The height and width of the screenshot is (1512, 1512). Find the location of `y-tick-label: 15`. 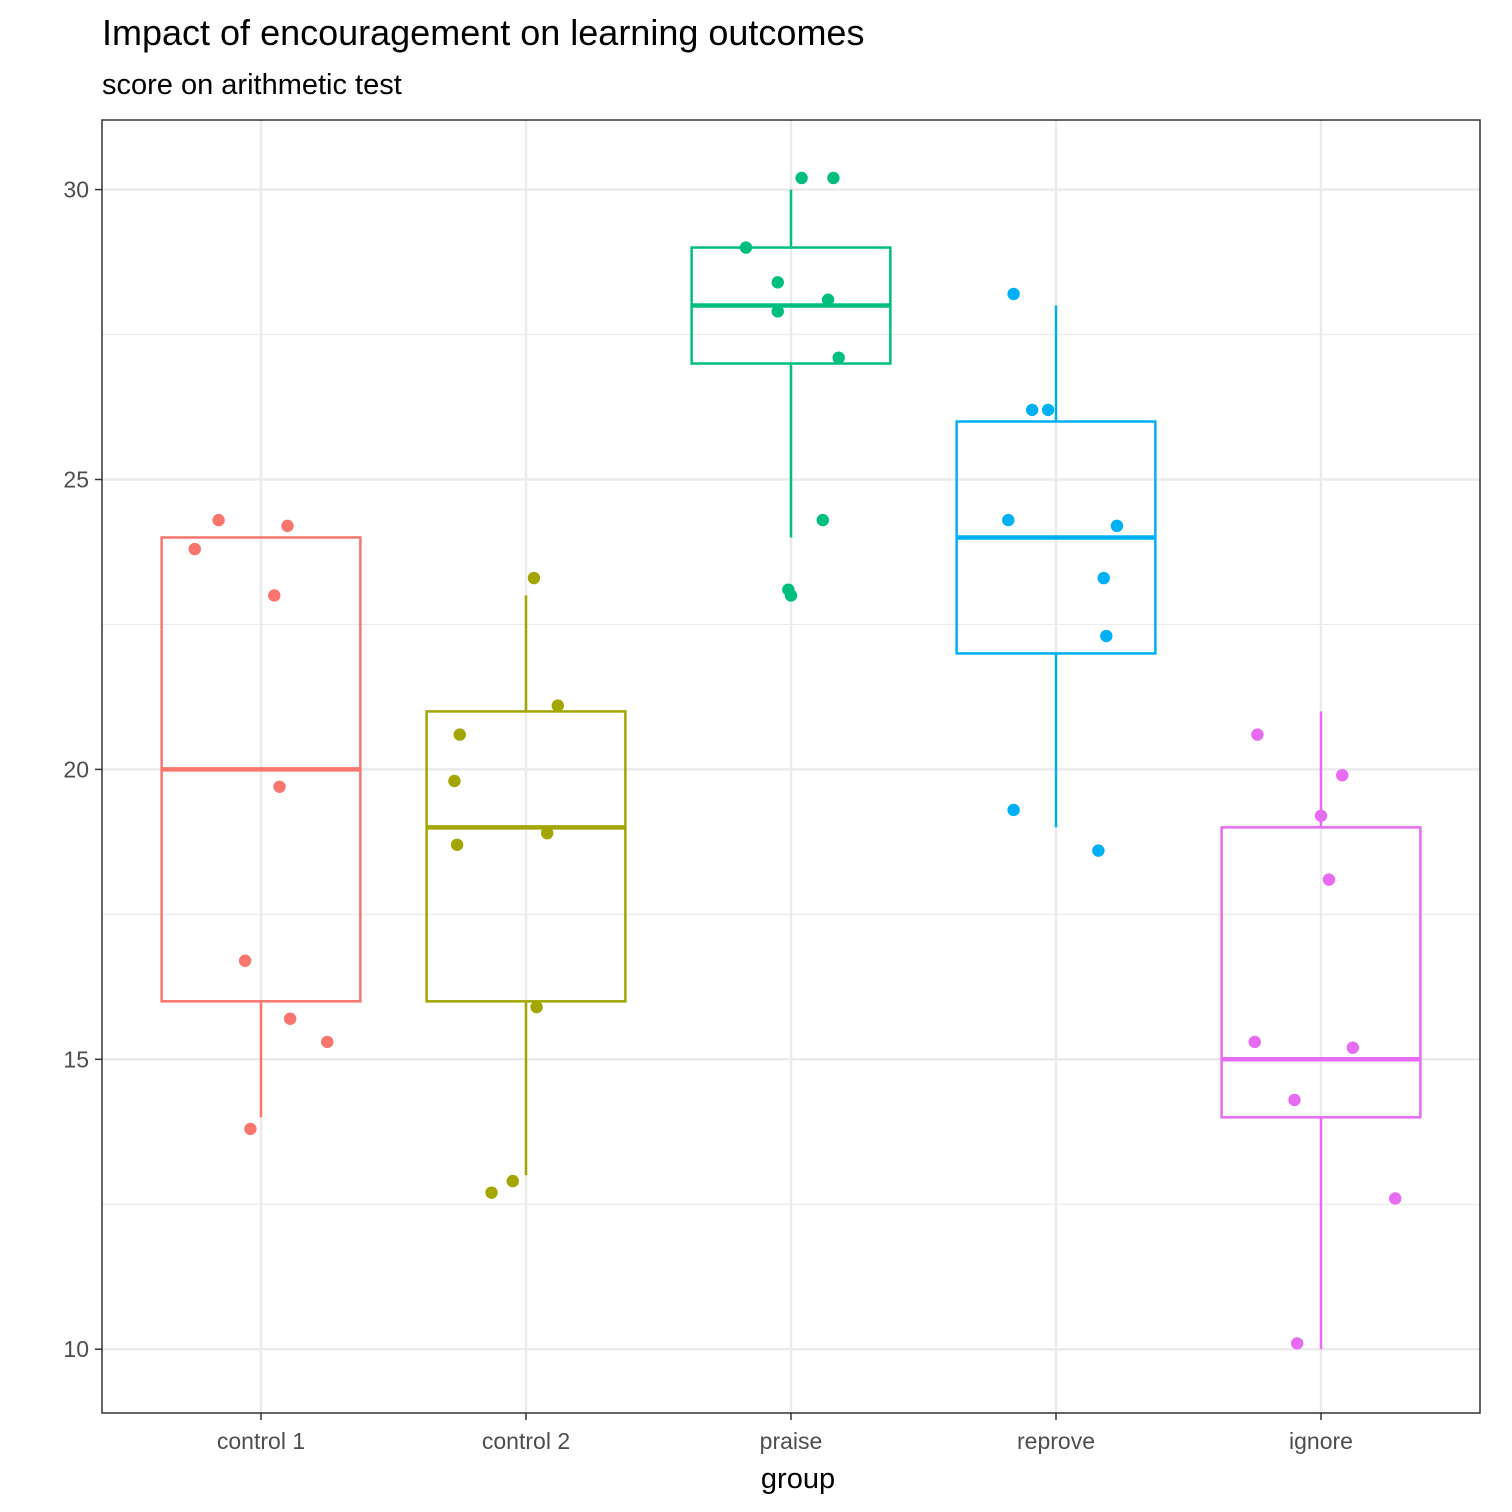

y-tick-label: 15 is located at coordinates (76, 1059).